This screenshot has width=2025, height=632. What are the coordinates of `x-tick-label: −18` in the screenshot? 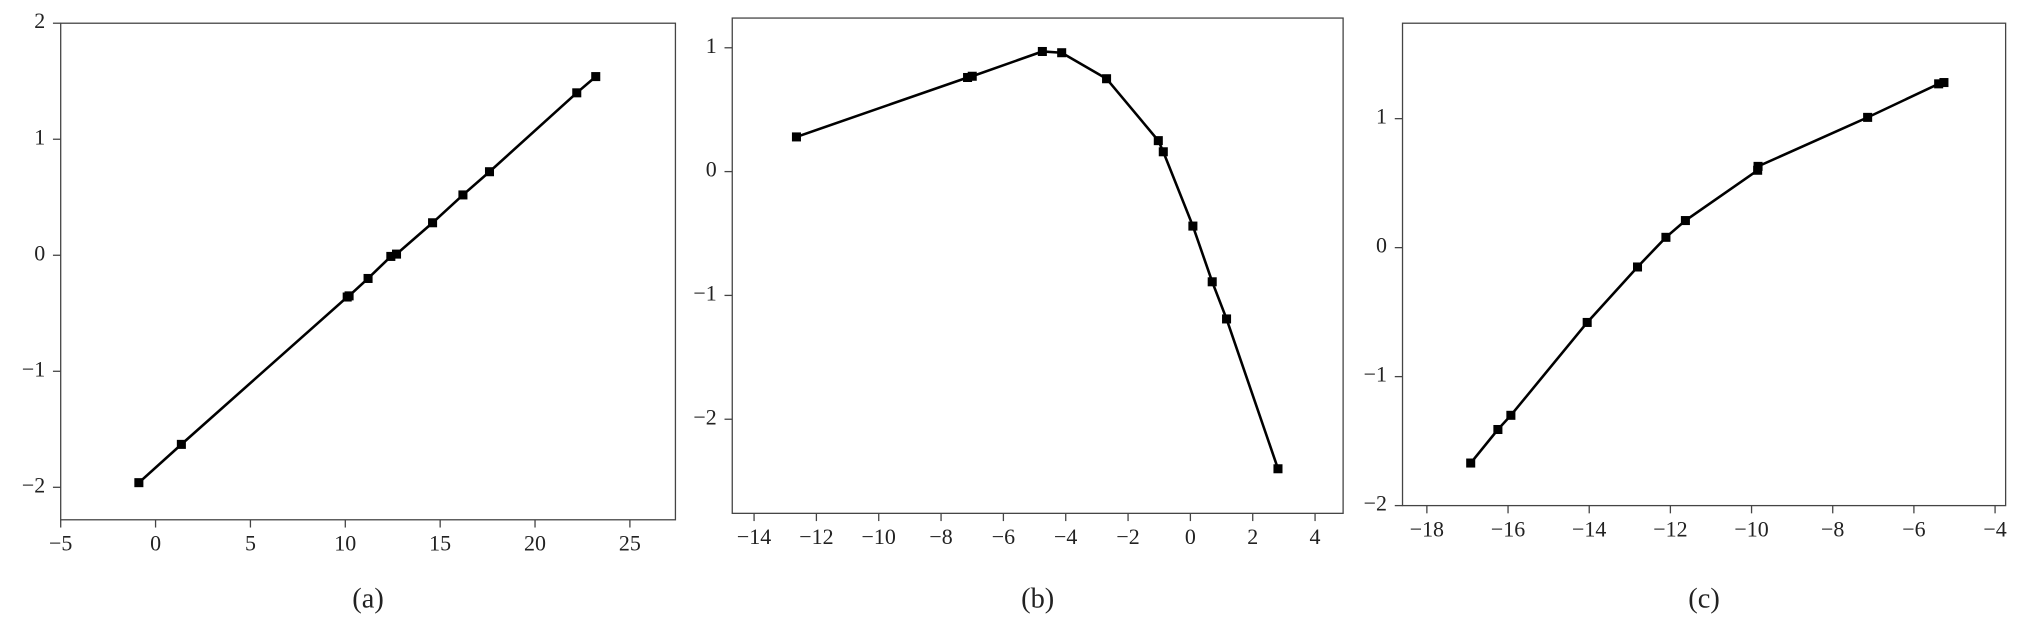 It's located at (1427, 528).